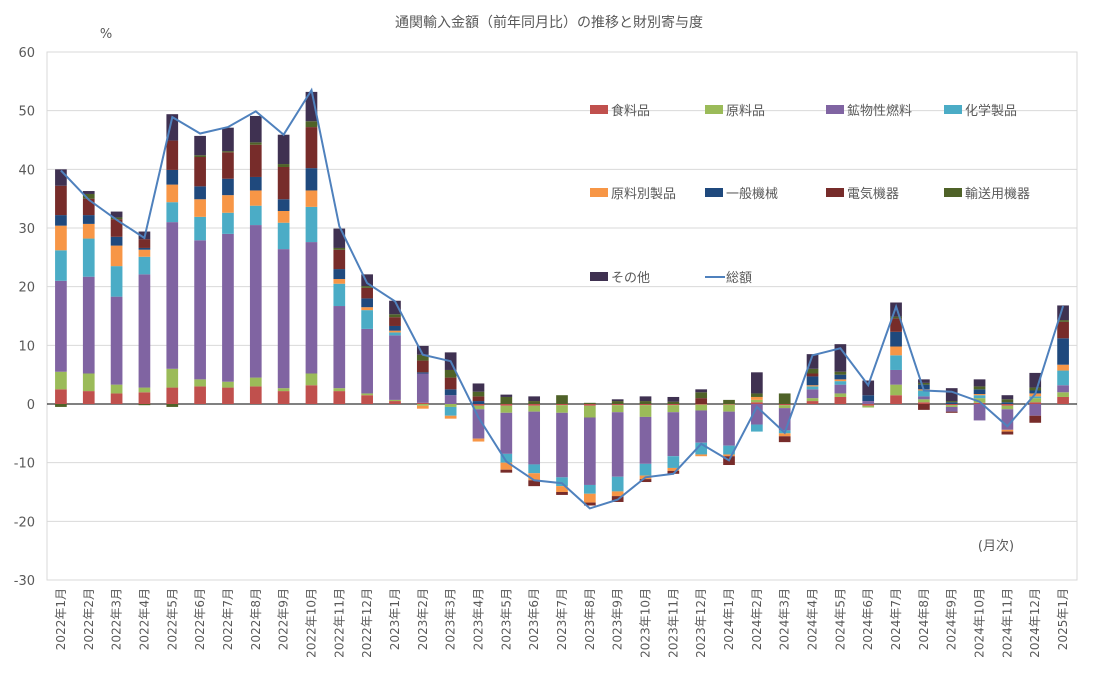 Image resolution: width=1099 pixels, height=692 pixels. I want to click on y-tick-label: 40, so click(26, 170).